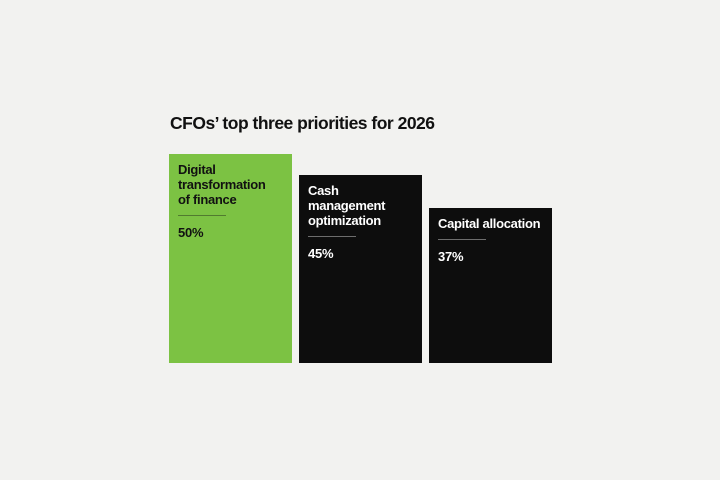 Image resolution: width=720 pixels, height=480 pixels. What do you see at coordinates (222, 184) in the screenshot?
I see `bar-label: Digital transformation of finance` at bounding box center [222, 184].